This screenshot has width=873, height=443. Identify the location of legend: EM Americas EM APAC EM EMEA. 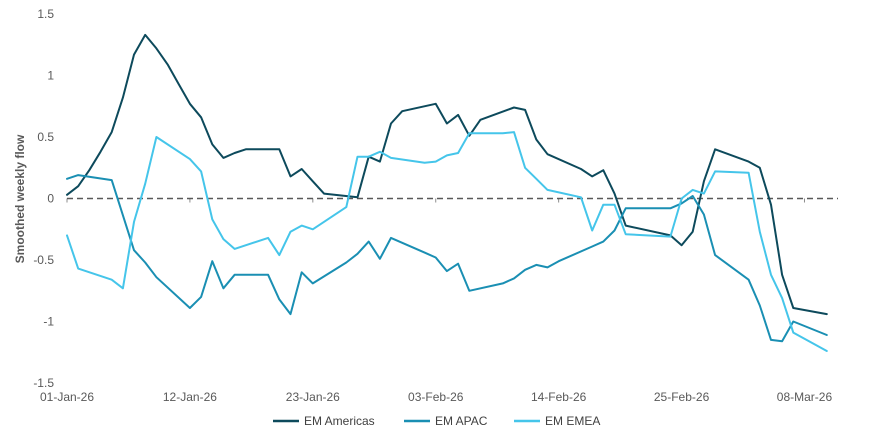
(436, 421).